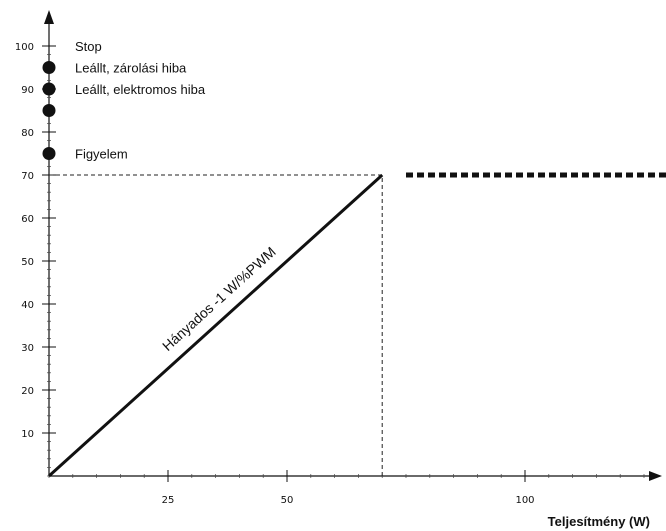 This screenshot has height=531, width=666. What do you see at coordinates (140, 89) in the screenshot?
I see `status-label: Leállt, elektromos hiba` at bounding box center [140, 89].